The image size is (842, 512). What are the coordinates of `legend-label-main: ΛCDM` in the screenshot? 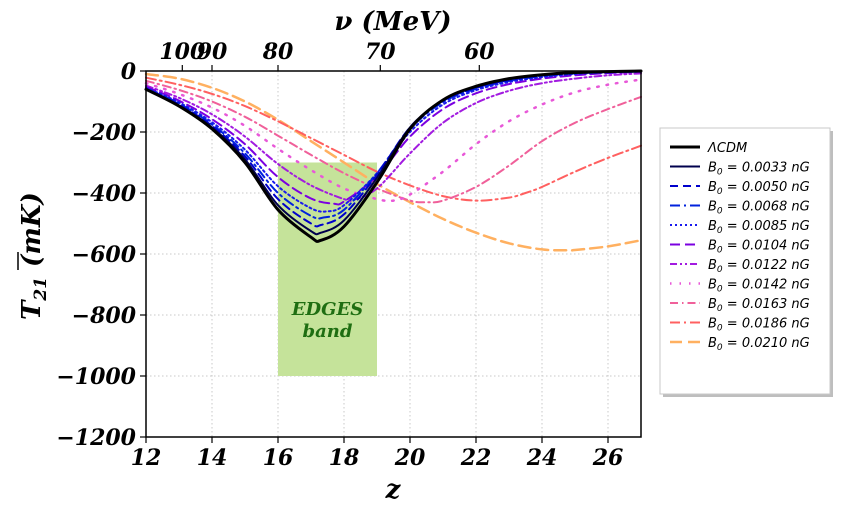 It's located at (727, 148).